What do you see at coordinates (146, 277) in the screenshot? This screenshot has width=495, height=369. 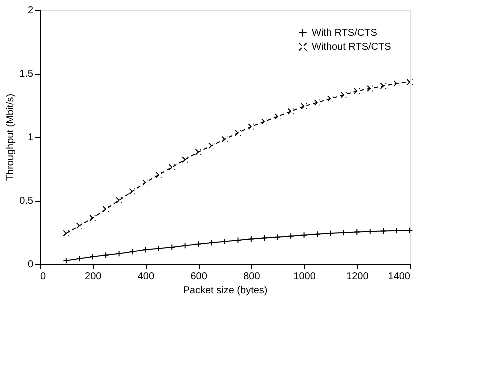 I see `x-tick-label: 400` at bounding box center [146, 277].